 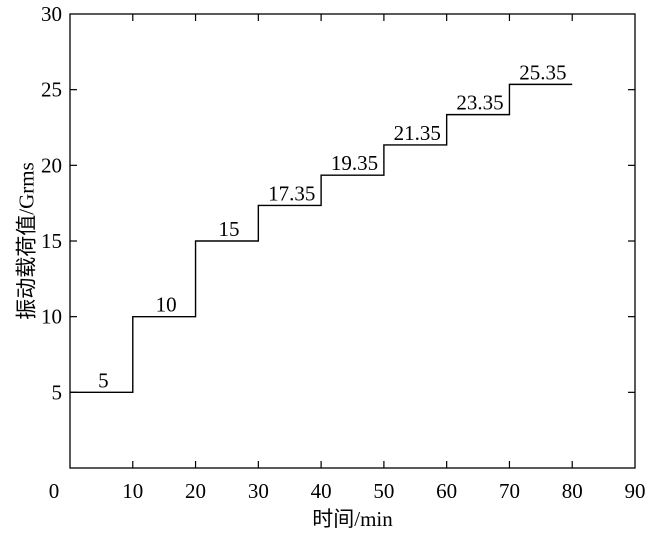 I want to click on y-tick-label-25: 25, so click(x=51, y=90).